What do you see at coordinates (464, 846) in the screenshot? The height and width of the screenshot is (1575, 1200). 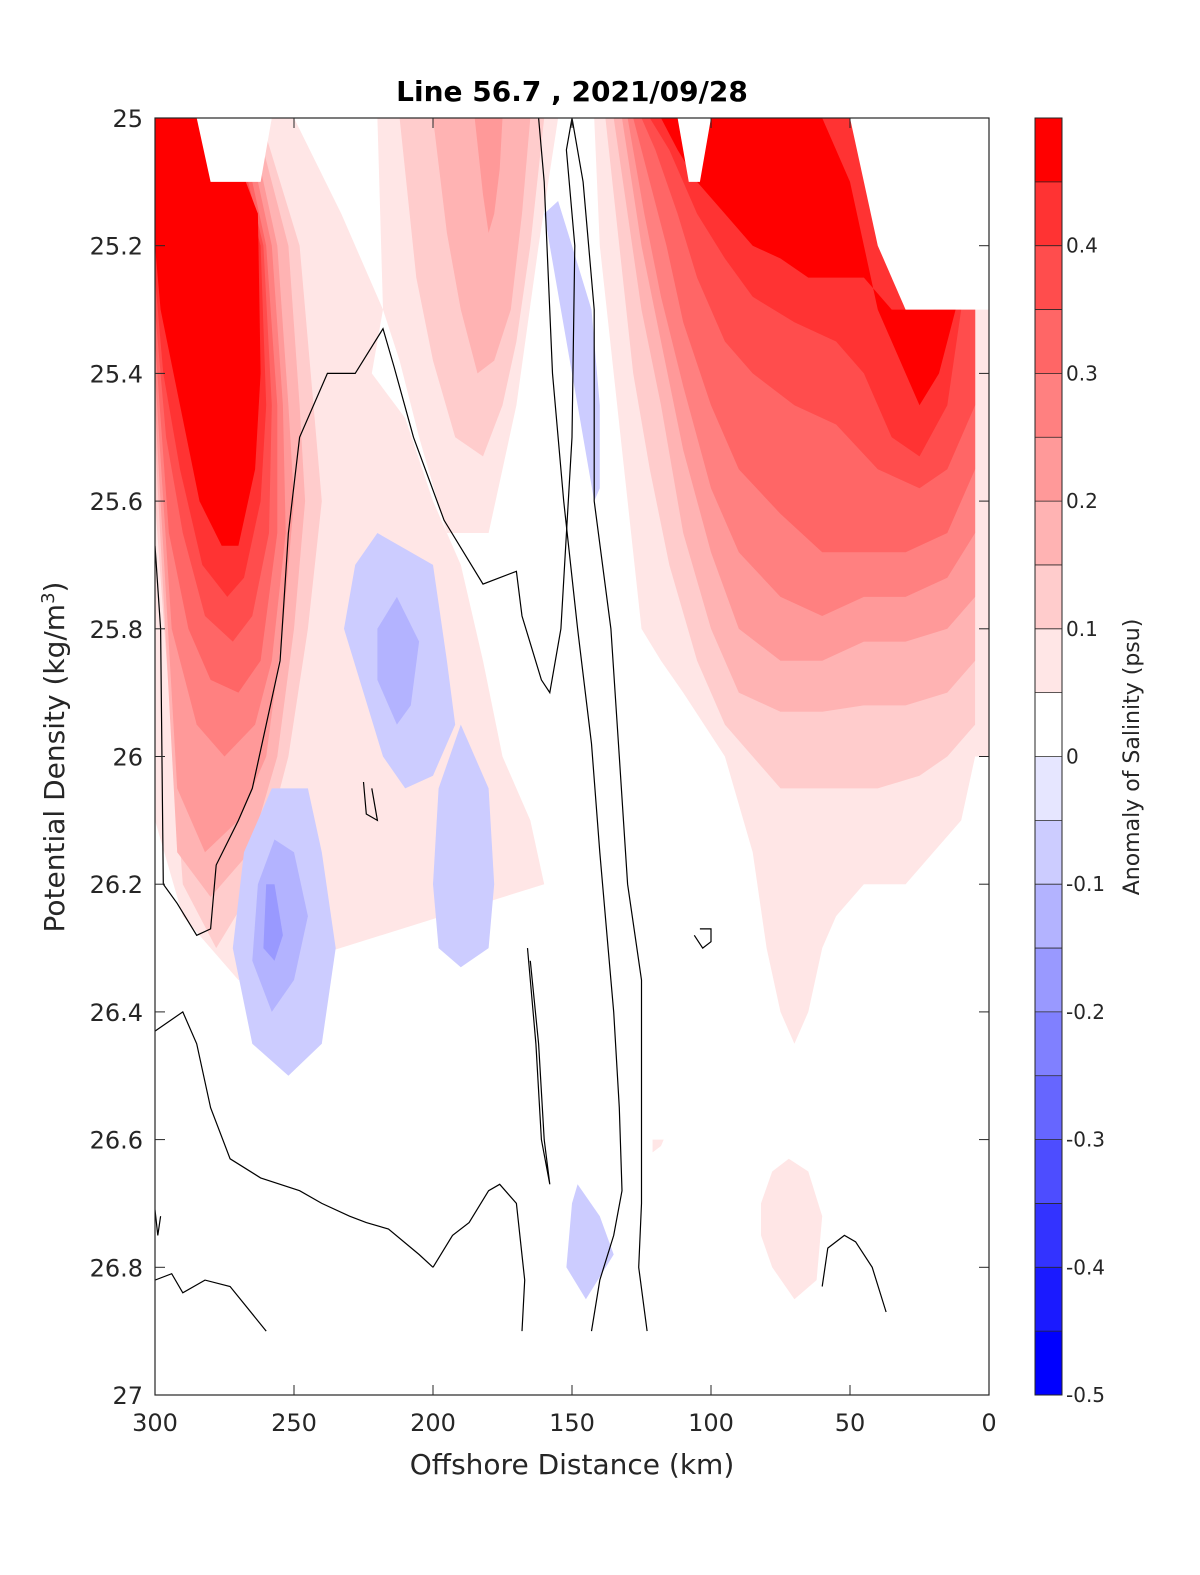 I see `fill-neg-mid-lower` at bounding box center [464, 846].